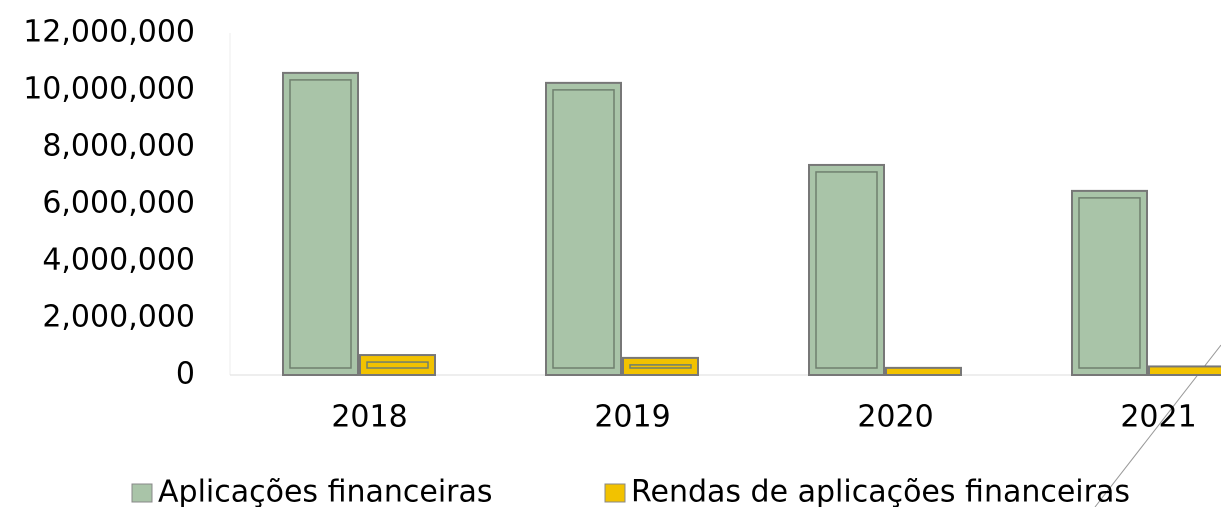 This screenshot has height=507, width=1221. What do you see at coordinates (118, 203) in the screenshot?
I see `y-tick-label: 6,000,000` at bounding box center [118, 203].